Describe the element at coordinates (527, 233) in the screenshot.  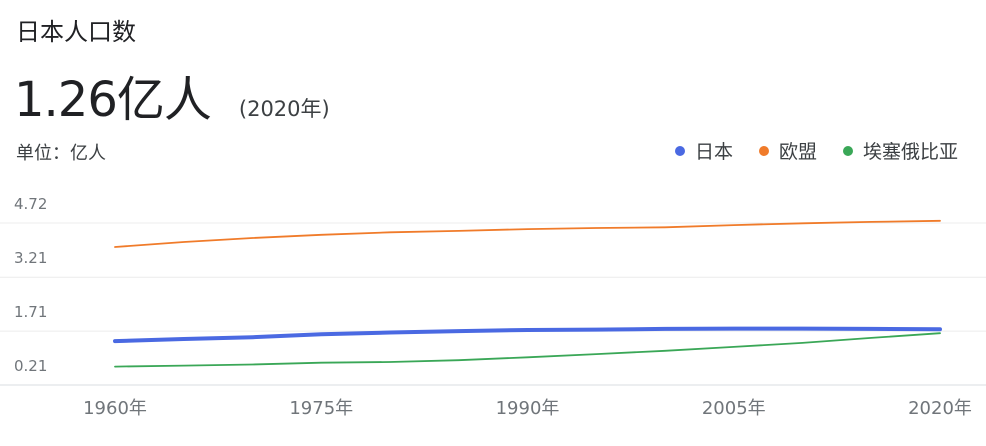
I see `series-line-eu` at that location.